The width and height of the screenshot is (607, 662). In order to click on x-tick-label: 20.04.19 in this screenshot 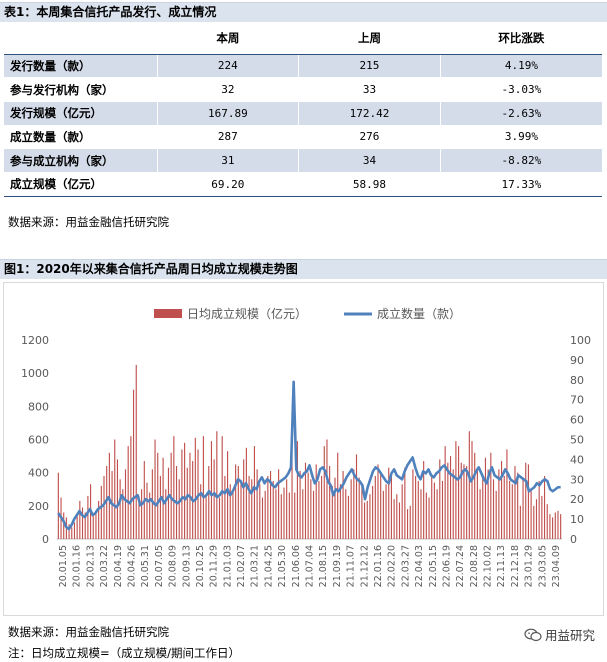, I will do `click(118, 566)`.